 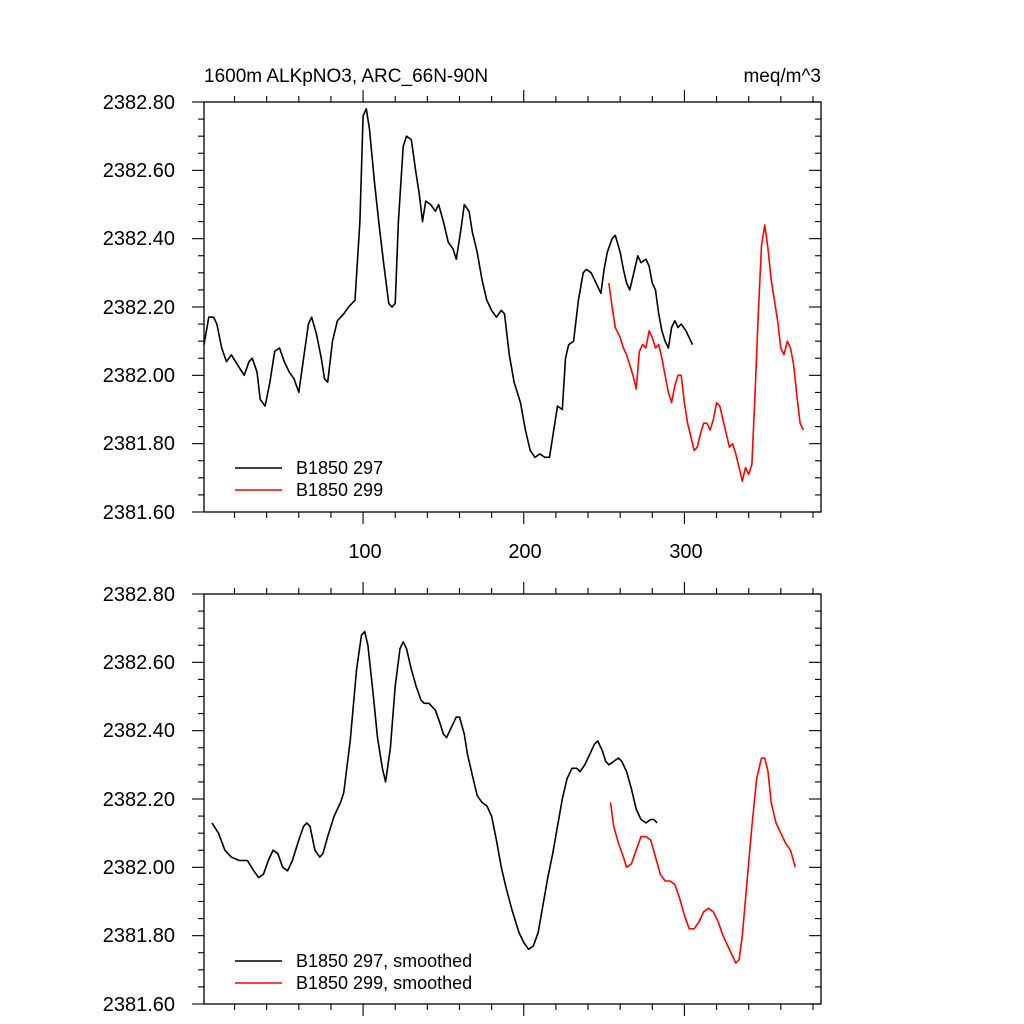 What do you see at coordinates (353, 972) in the screenshot?
I see `legend: B1850 297, smoothed B1850 299, smoothed` at bounding box center [353, 972].